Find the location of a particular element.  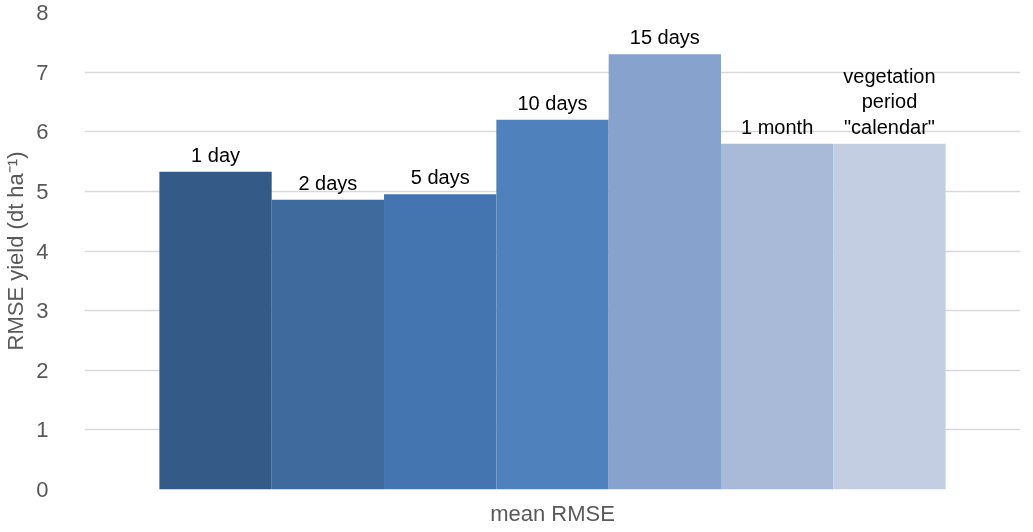

series-label: 10 days is located at coordinates (552, 102).